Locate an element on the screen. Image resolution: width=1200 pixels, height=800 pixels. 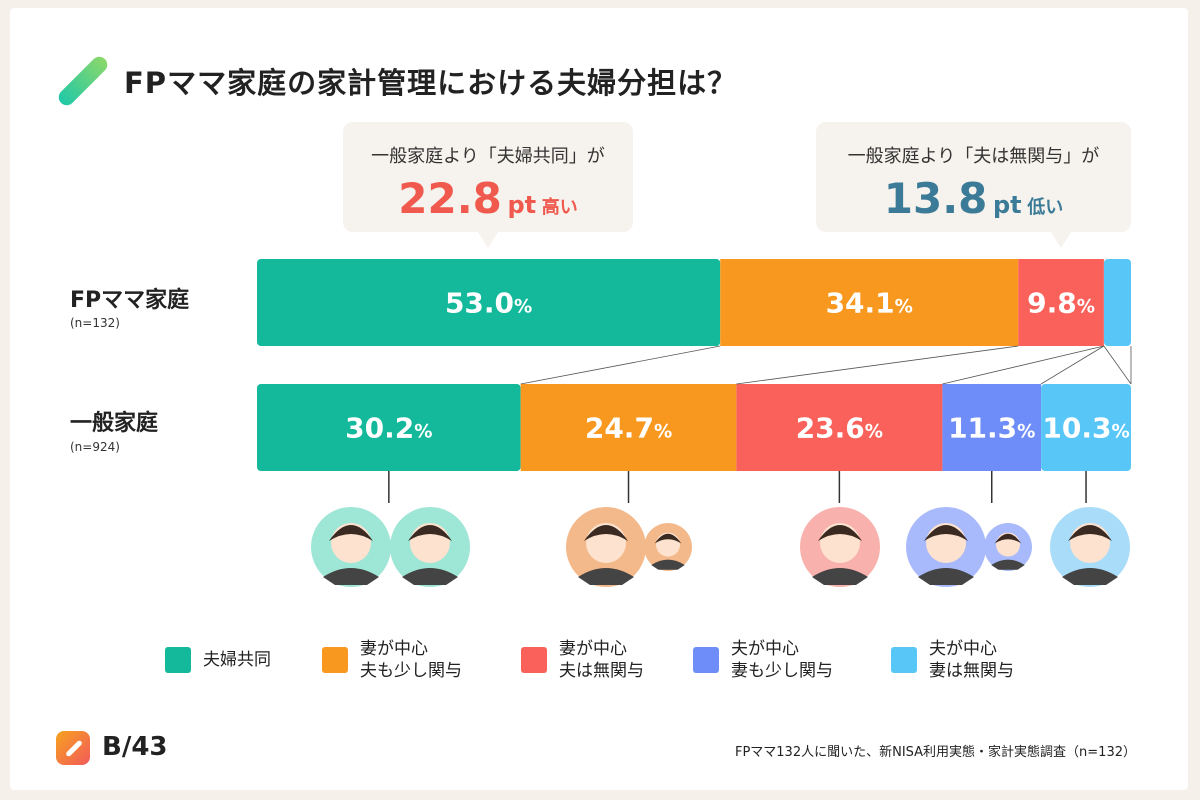
legend-label: 妻が中心 夫は無関与 is located at coordinates (601, 660).